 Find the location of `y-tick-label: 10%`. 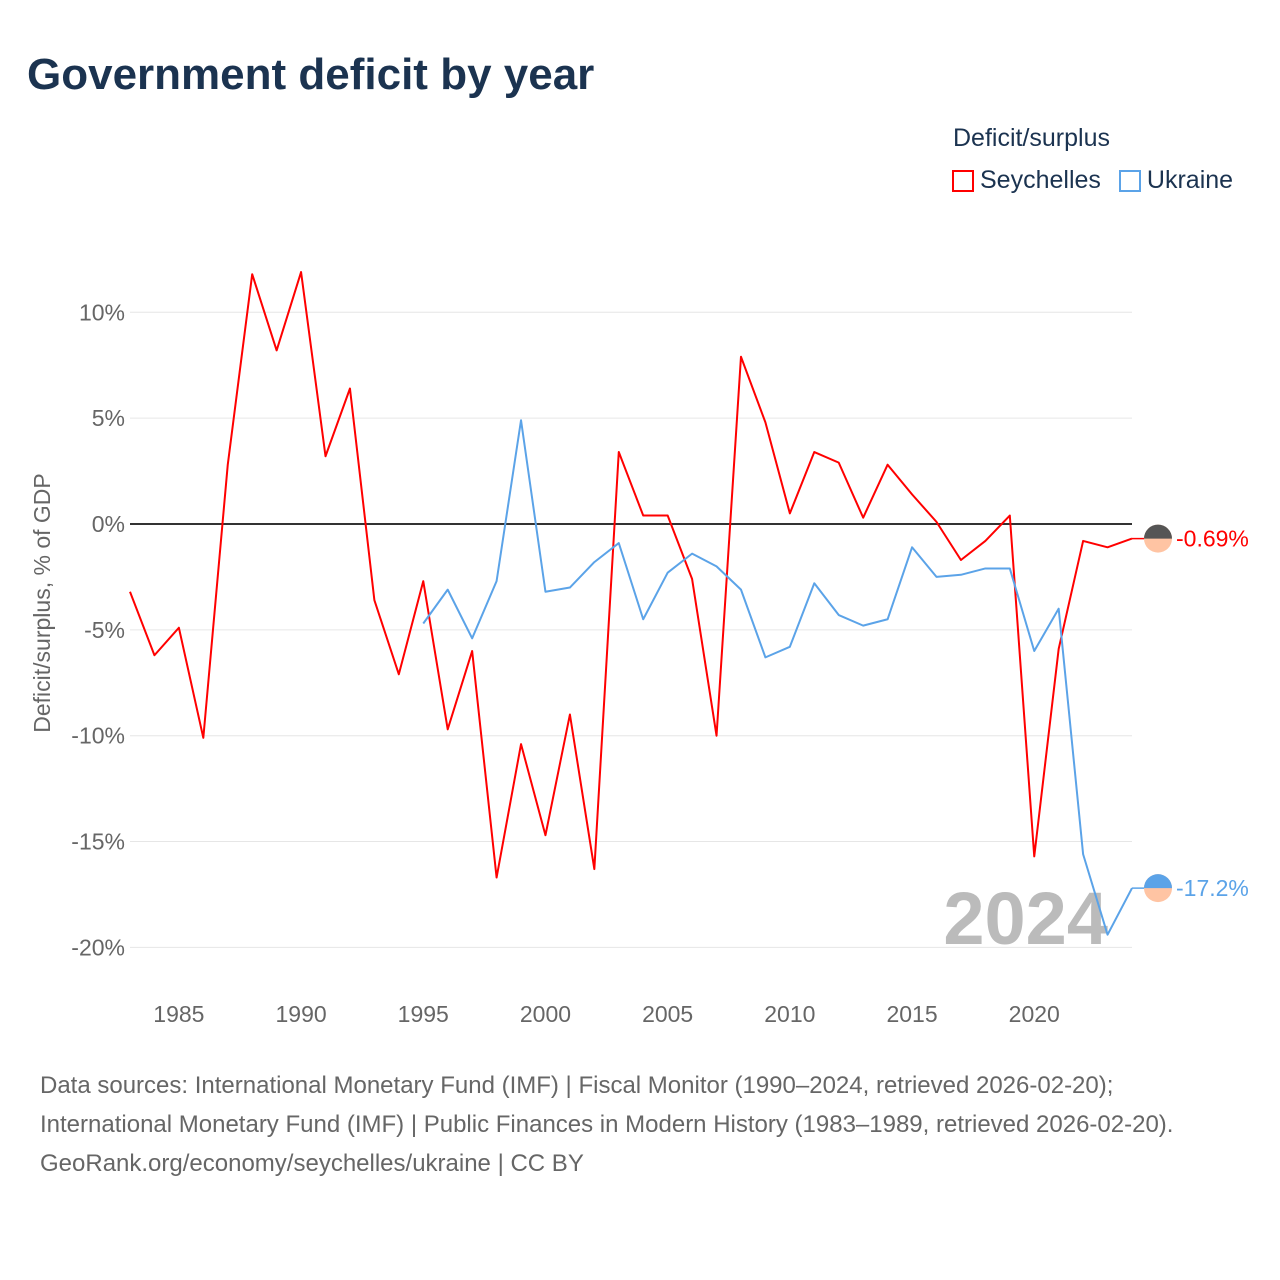

y-tick-label: 10% is located at coordinates (102, 312).